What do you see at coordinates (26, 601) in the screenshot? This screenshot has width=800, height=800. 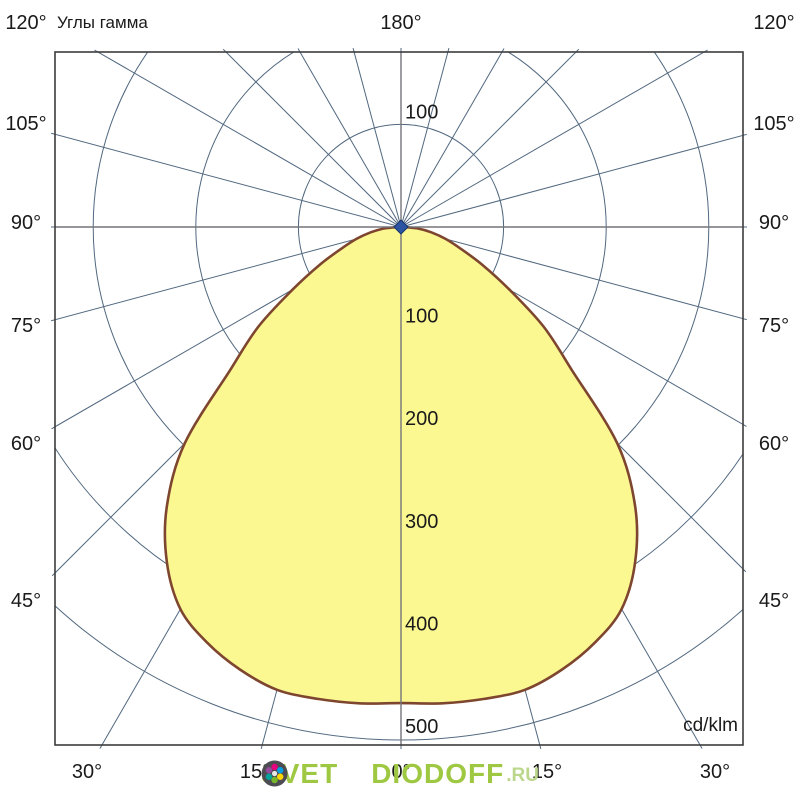 I see `gamma-label-left: 45°` at bounding box center [26, 601].